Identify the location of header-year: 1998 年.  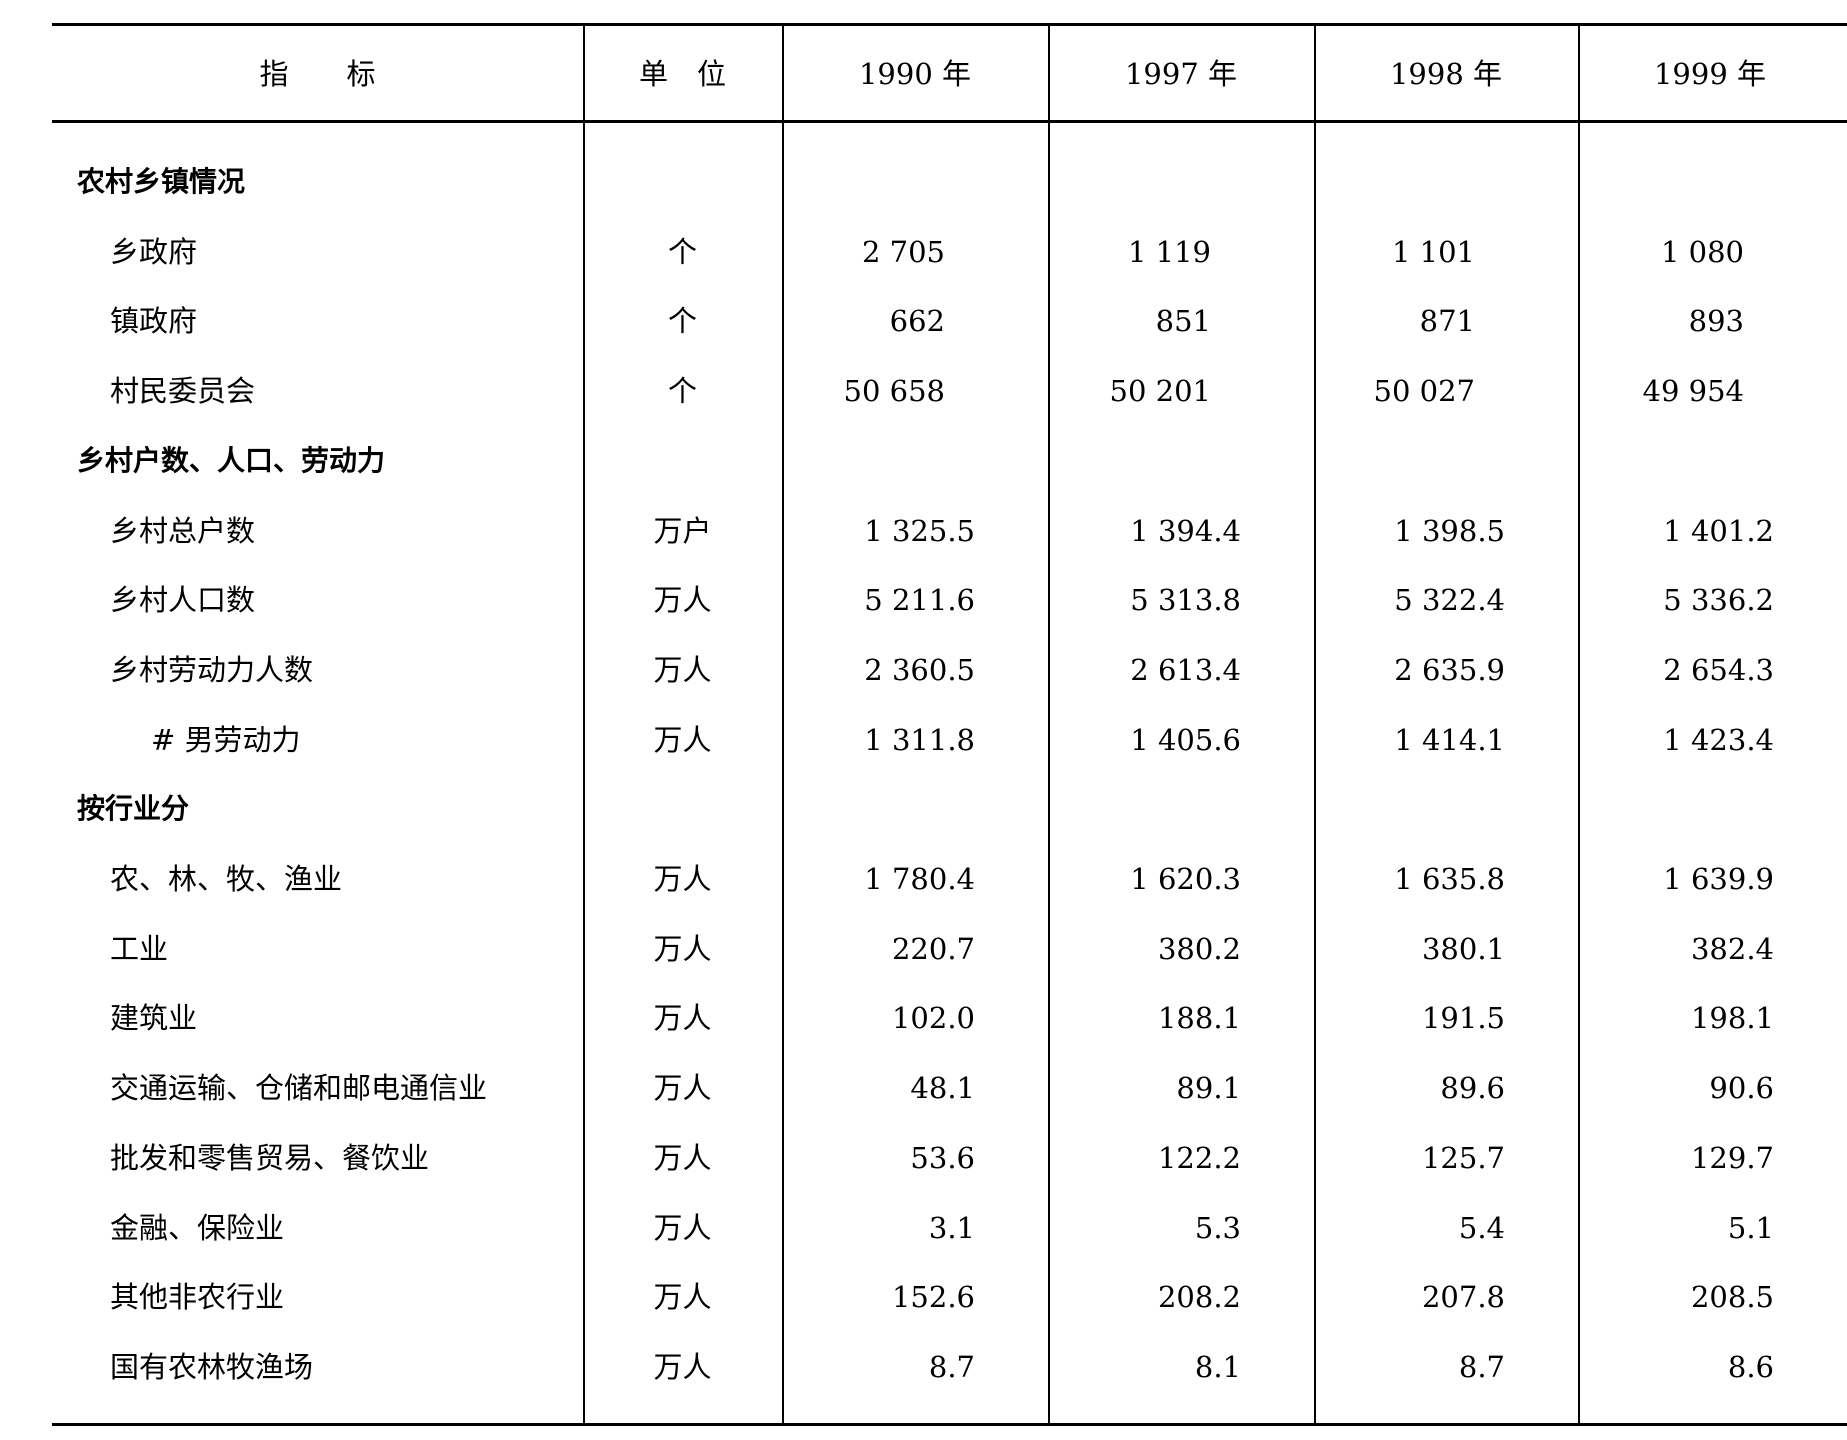
(1446, 74).